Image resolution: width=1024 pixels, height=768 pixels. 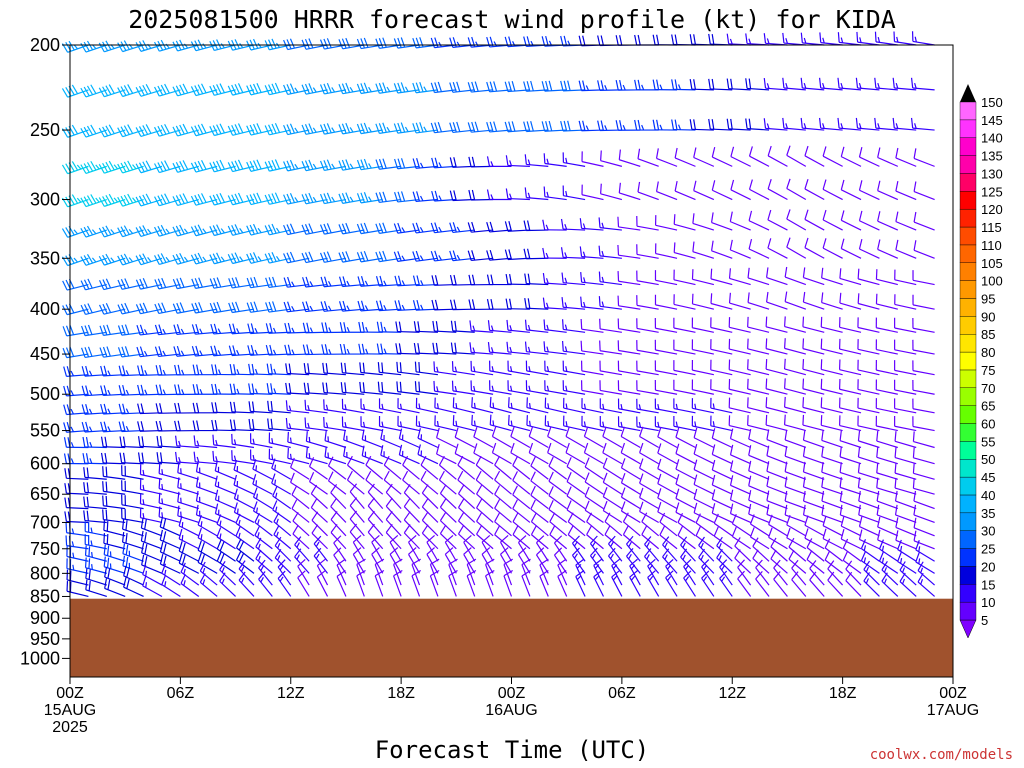 I want to click on colorbar-top-arrow, so click(x=968, y=93).